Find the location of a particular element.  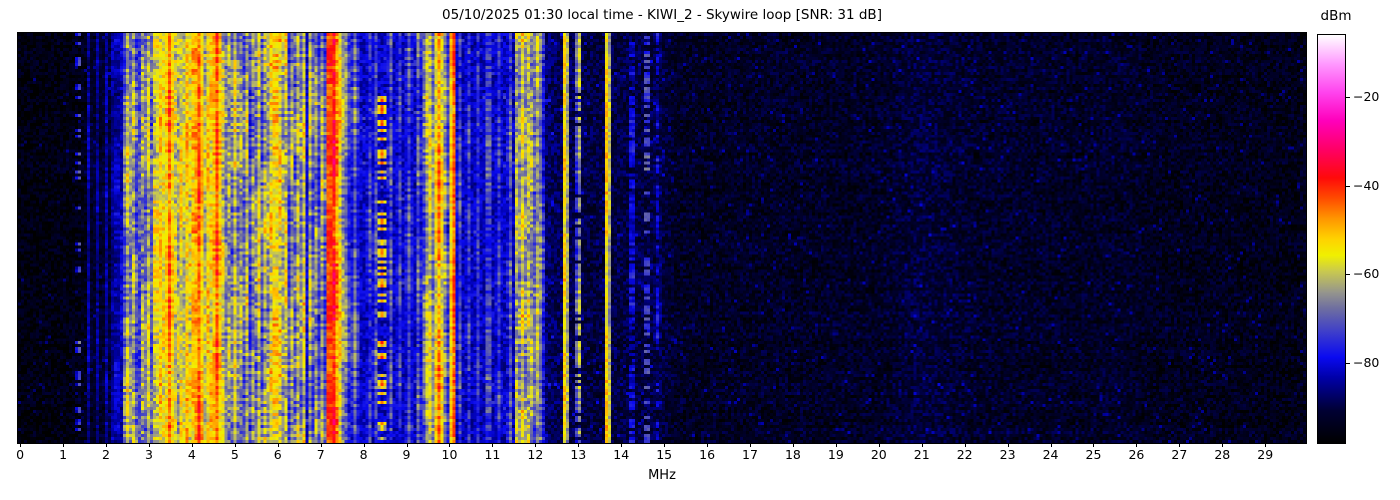

x-tick-label: 22 is located at coordinates (964, 454).